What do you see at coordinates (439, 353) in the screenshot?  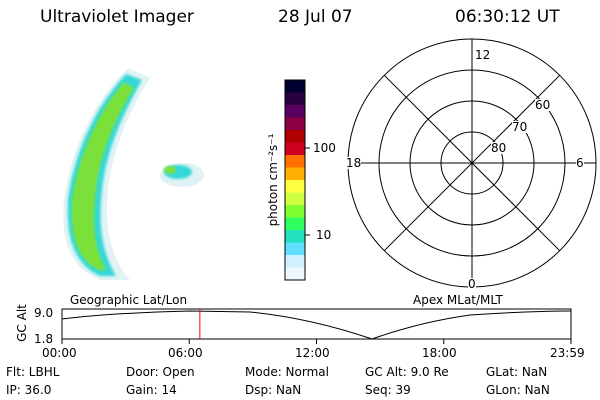 I see `xtick-label-1800: 18:00` at bounding box center [439, 353].